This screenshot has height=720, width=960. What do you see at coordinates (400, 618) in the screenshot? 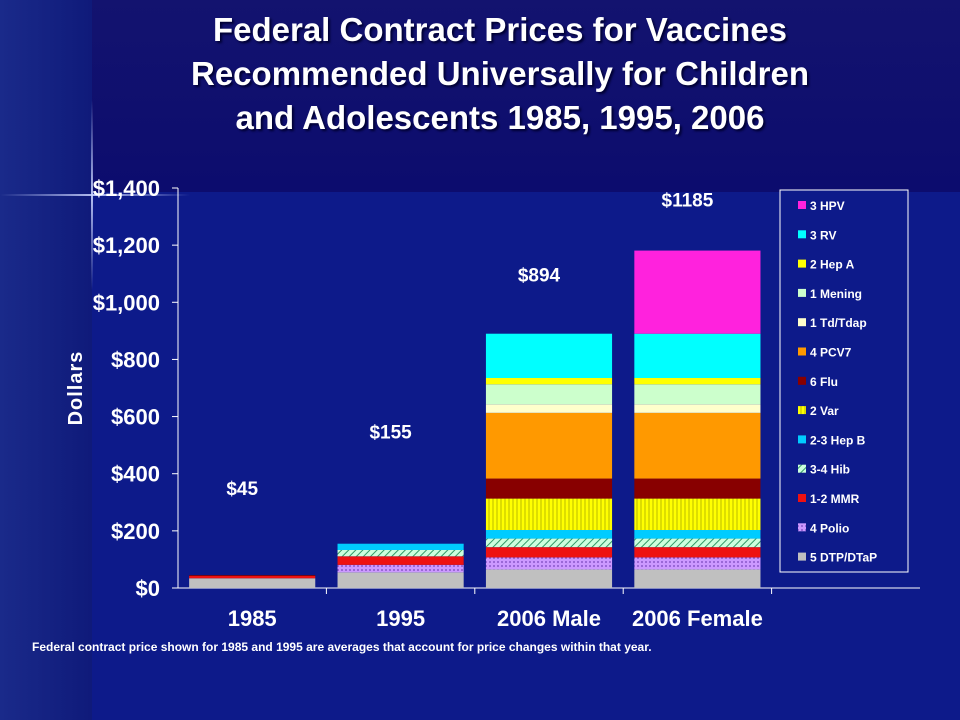
I see `x-tick-label: 1995` at bounding box center [400, 618].